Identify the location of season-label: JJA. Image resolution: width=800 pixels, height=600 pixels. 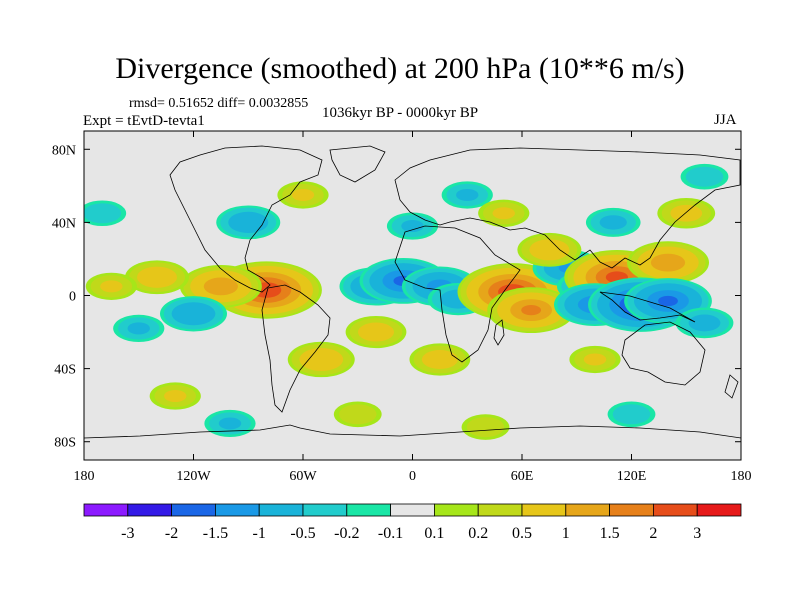
(725, 120).